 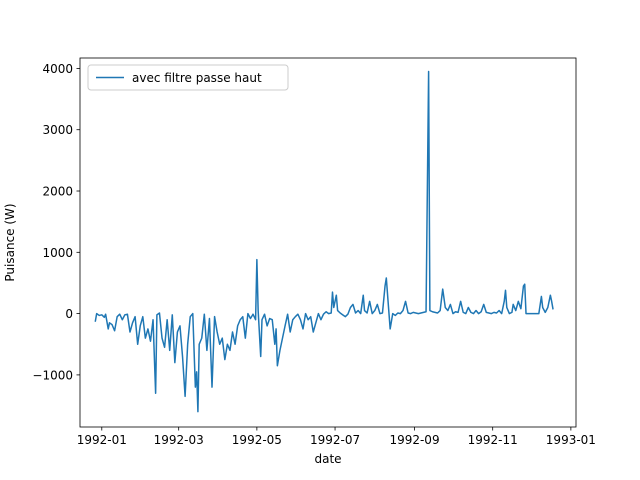 What do you see at coordinates (335, 440) in the screenshot?
I see `x-tick-label: 1992-07` at bounding box center [335, 440].